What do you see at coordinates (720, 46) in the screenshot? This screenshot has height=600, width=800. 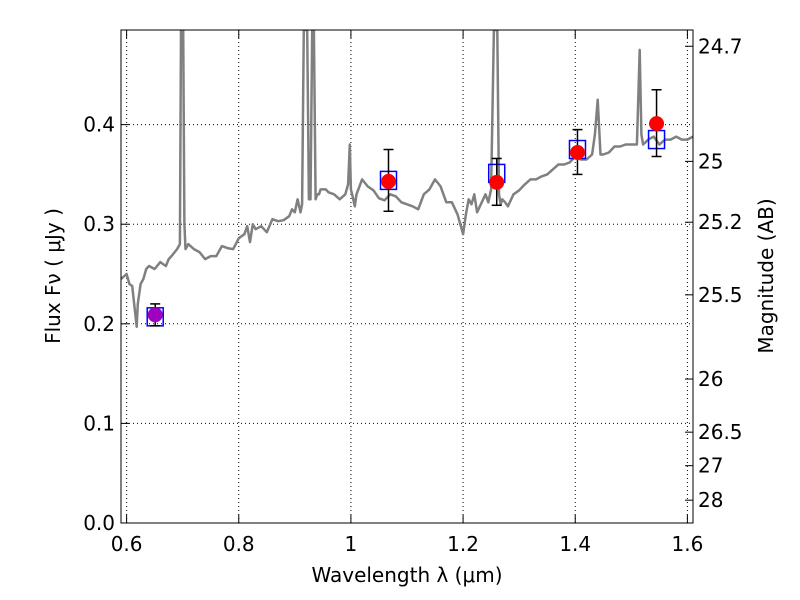 I see `y2-tick-label: 24.7` at bounding box center [720, 46].